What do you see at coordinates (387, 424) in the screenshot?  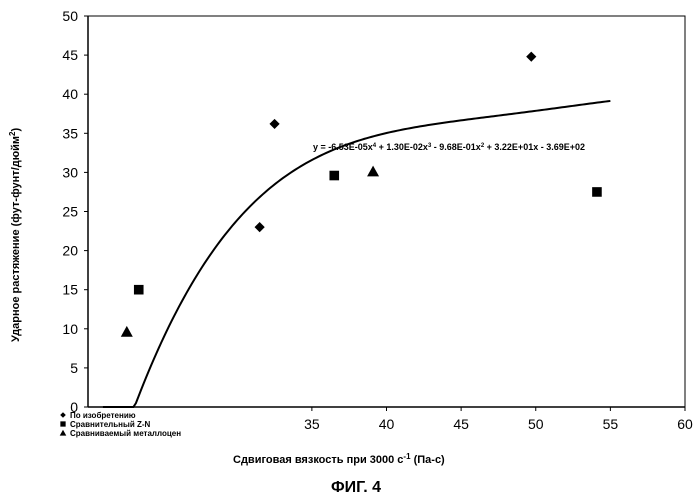 I see `x-tick-label: 40` at bounding box center [387, 424].